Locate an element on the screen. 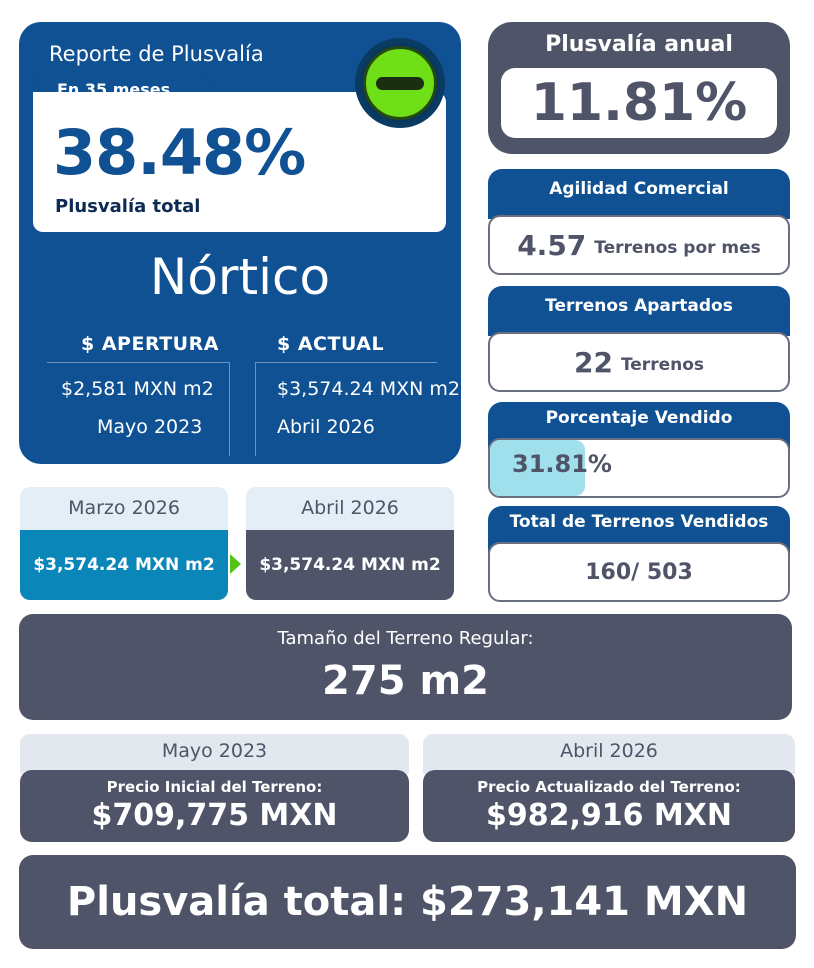 The height and width of the screenshot is (968, 814). updated-price-date: Abril 2026 is located at coordinates (609, 754).